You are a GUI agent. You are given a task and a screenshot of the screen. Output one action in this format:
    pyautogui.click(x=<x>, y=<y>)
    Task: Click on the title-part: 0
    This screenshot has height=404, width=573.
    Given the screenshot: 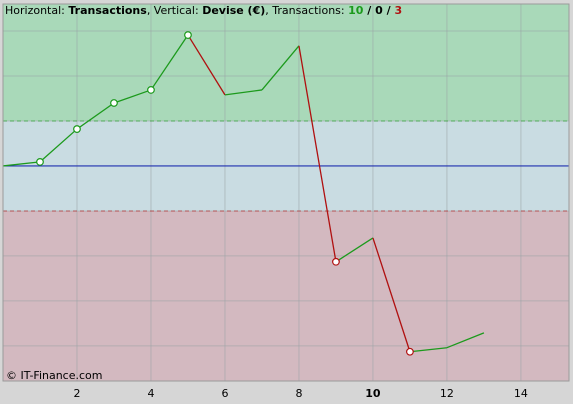 What is the action you would take?
    pyautogui.click(x=379, y=10)
    